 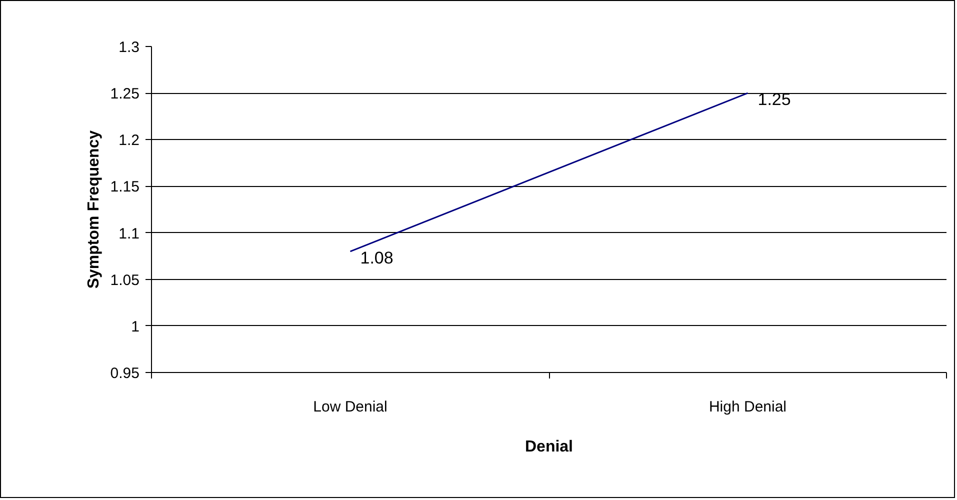 What do you see at coordinates (549, 447) in the screenshot?
I see `x-axis-title: Denial` at bounding box center [549, 447].